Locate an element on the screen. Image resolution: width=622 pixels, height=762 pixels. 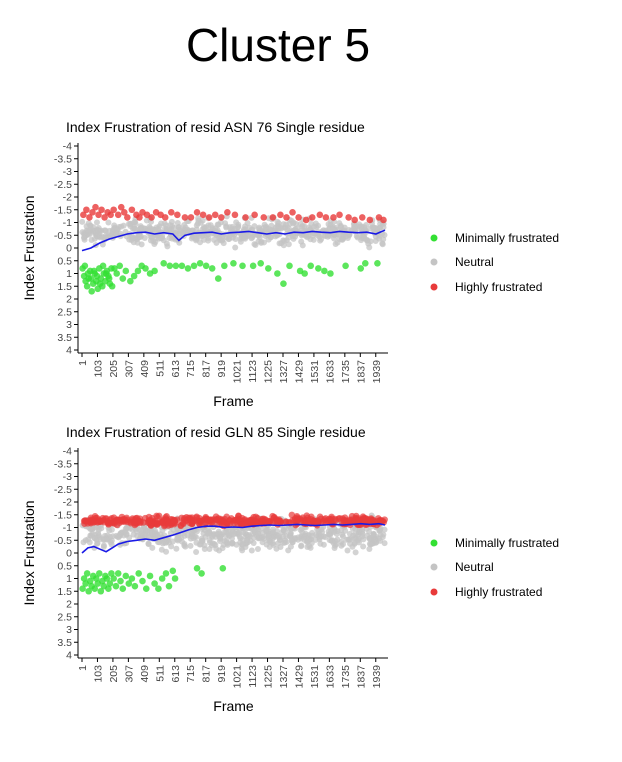
x-tick-label: 817 is located at coordinates (207, 369).